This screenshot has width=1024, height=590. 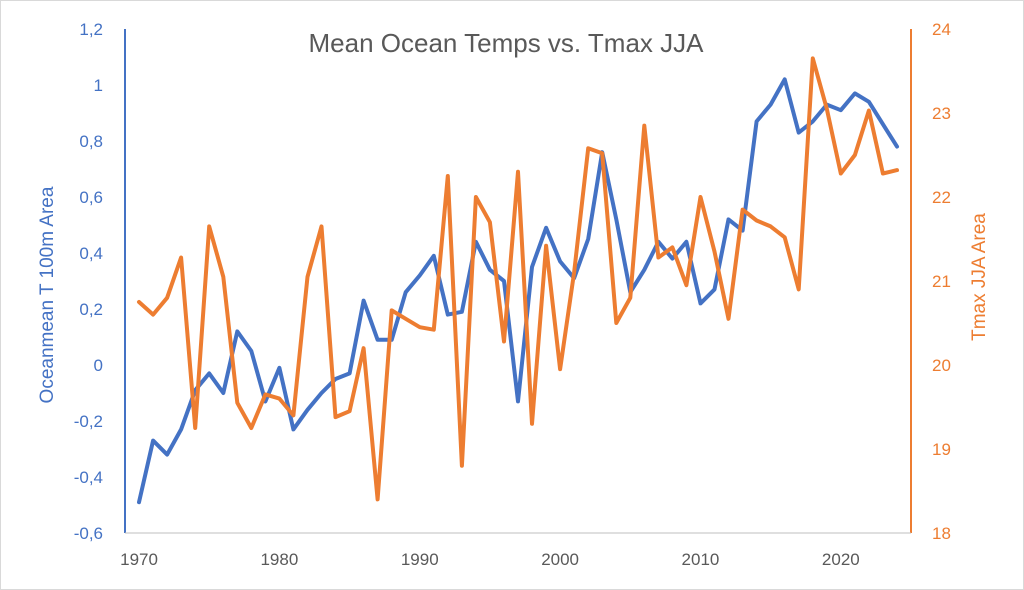 I want to click on right-axis: 18 19 20 21 22 23 24, so click(x=930, y=281).